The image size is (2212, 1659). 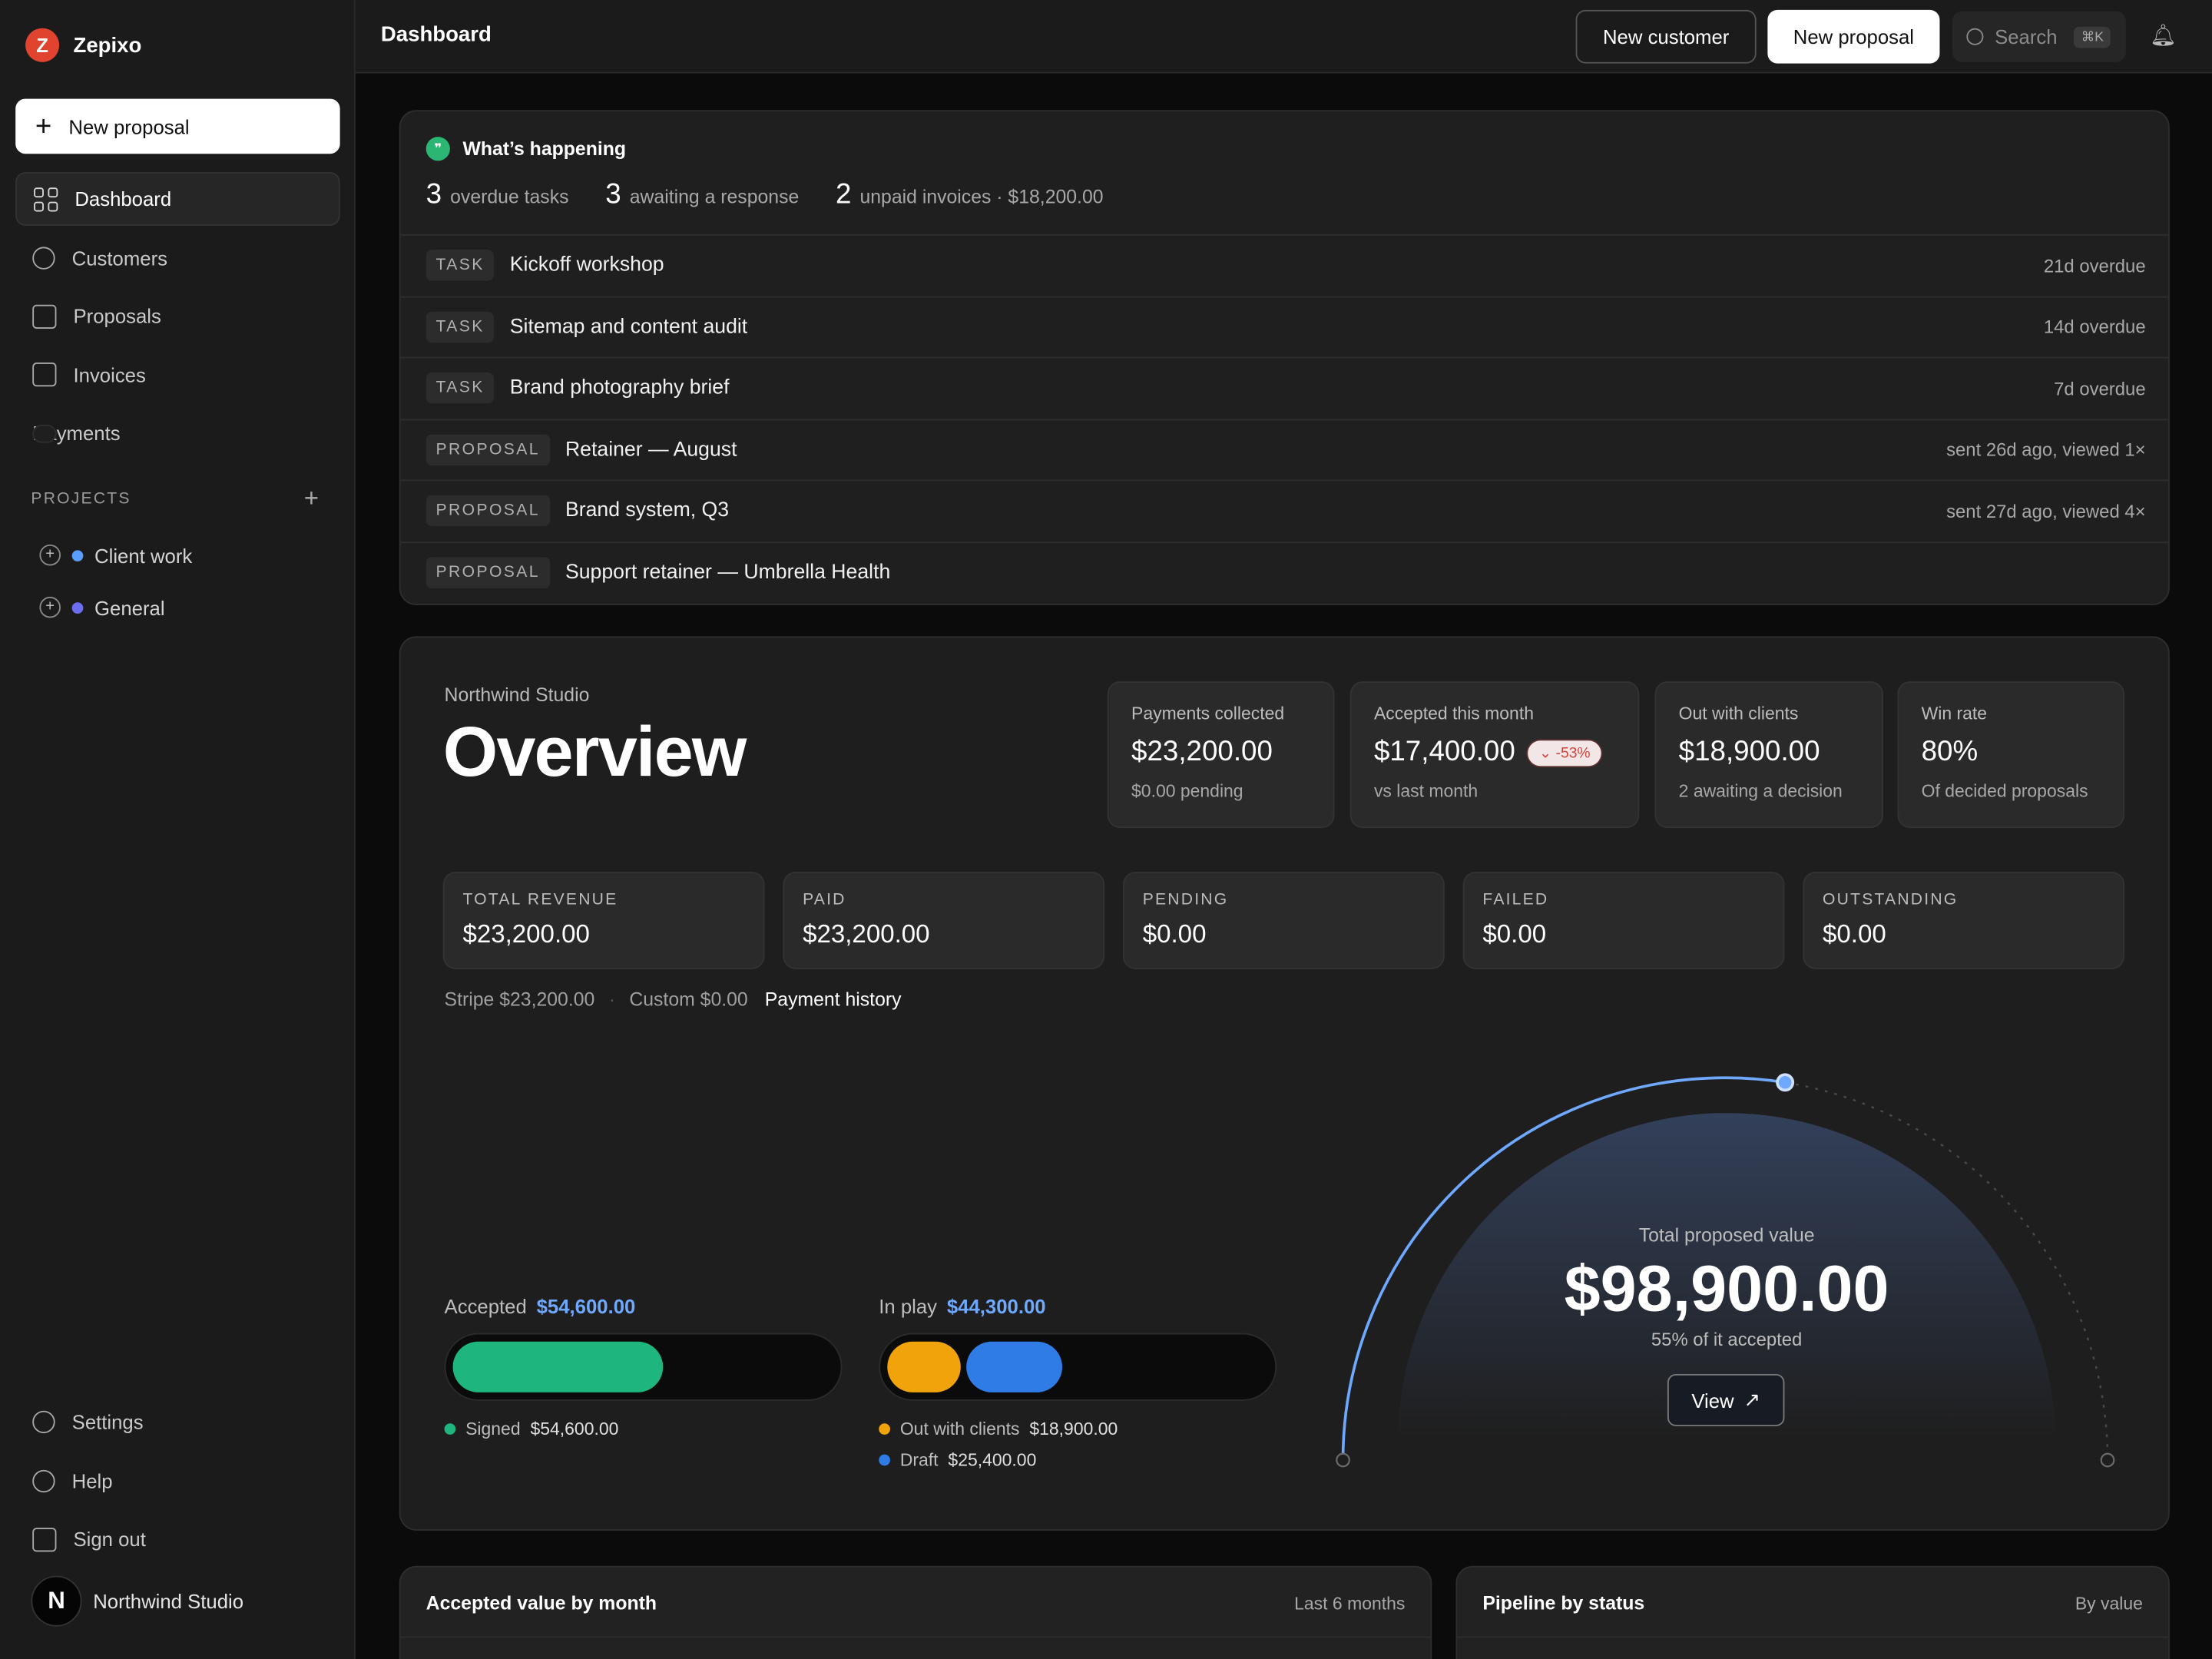 What do you see at coordinates (1350, 1604) in the screenshot?
I see `card-meta: Last 6 months` at bounding box center [1350, 1604].